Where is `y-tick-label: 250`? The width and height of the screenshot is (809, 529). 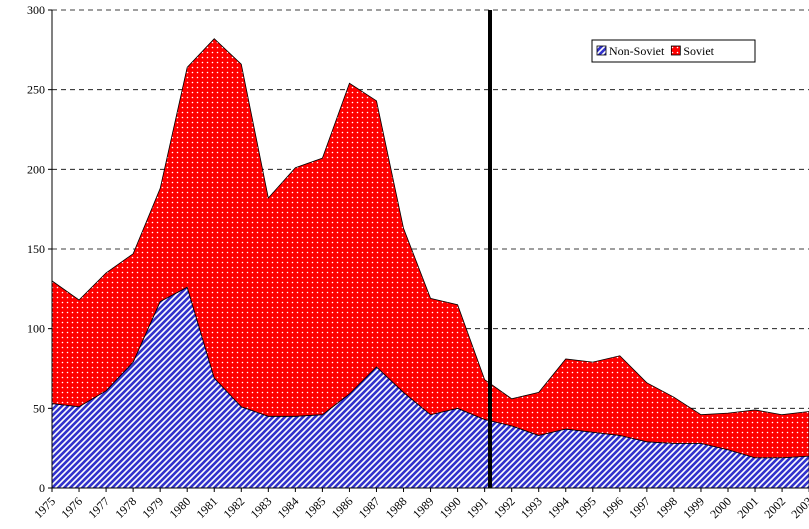
y-tick-label: 250 is located at coordinates (36, 90).